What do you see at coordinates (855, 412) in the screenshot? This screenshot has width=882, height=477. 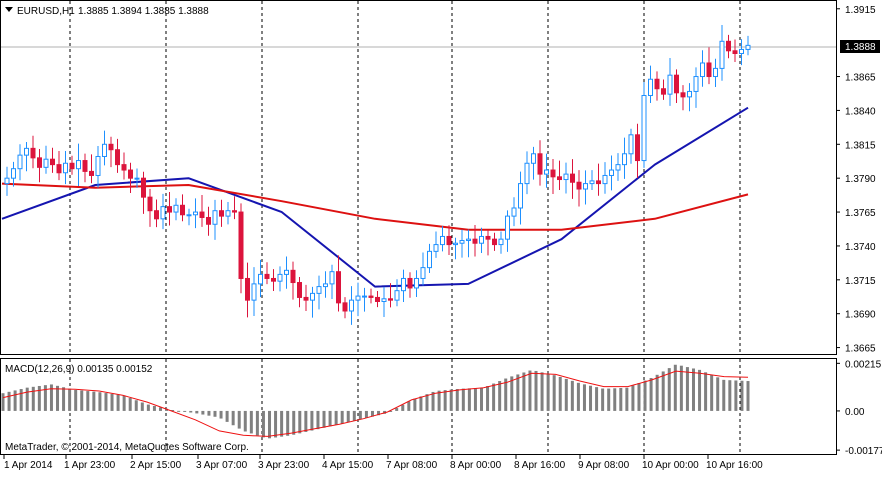 I see `y-tick-label: 0.00` at bounding box center [855, 412].